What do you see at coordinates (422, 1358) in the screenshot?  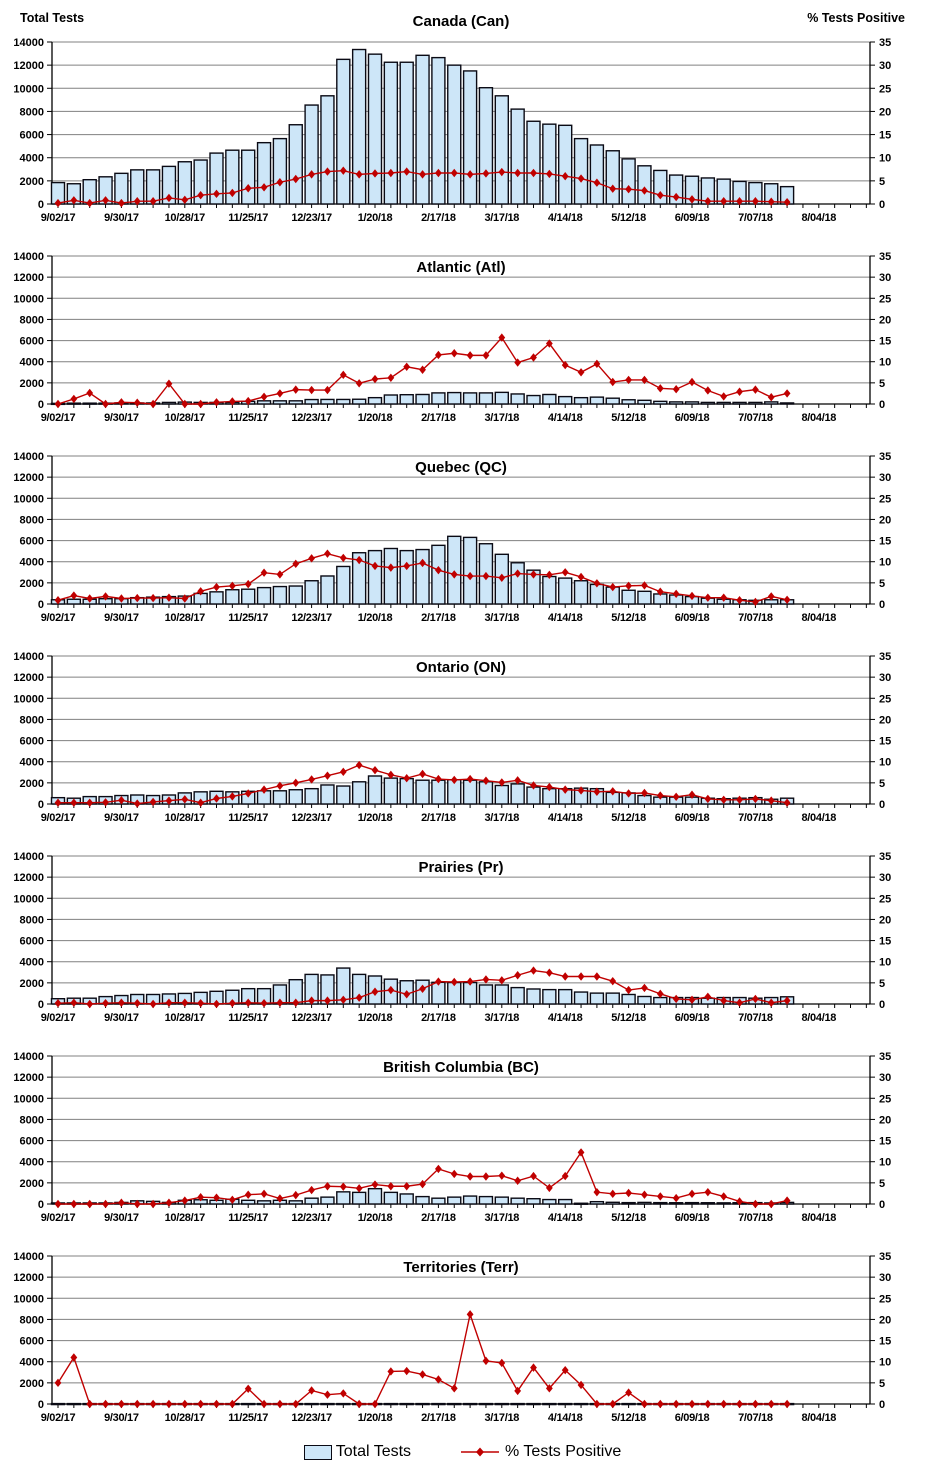 I see `percent-positive-line` at bounding box center [422, 1358].